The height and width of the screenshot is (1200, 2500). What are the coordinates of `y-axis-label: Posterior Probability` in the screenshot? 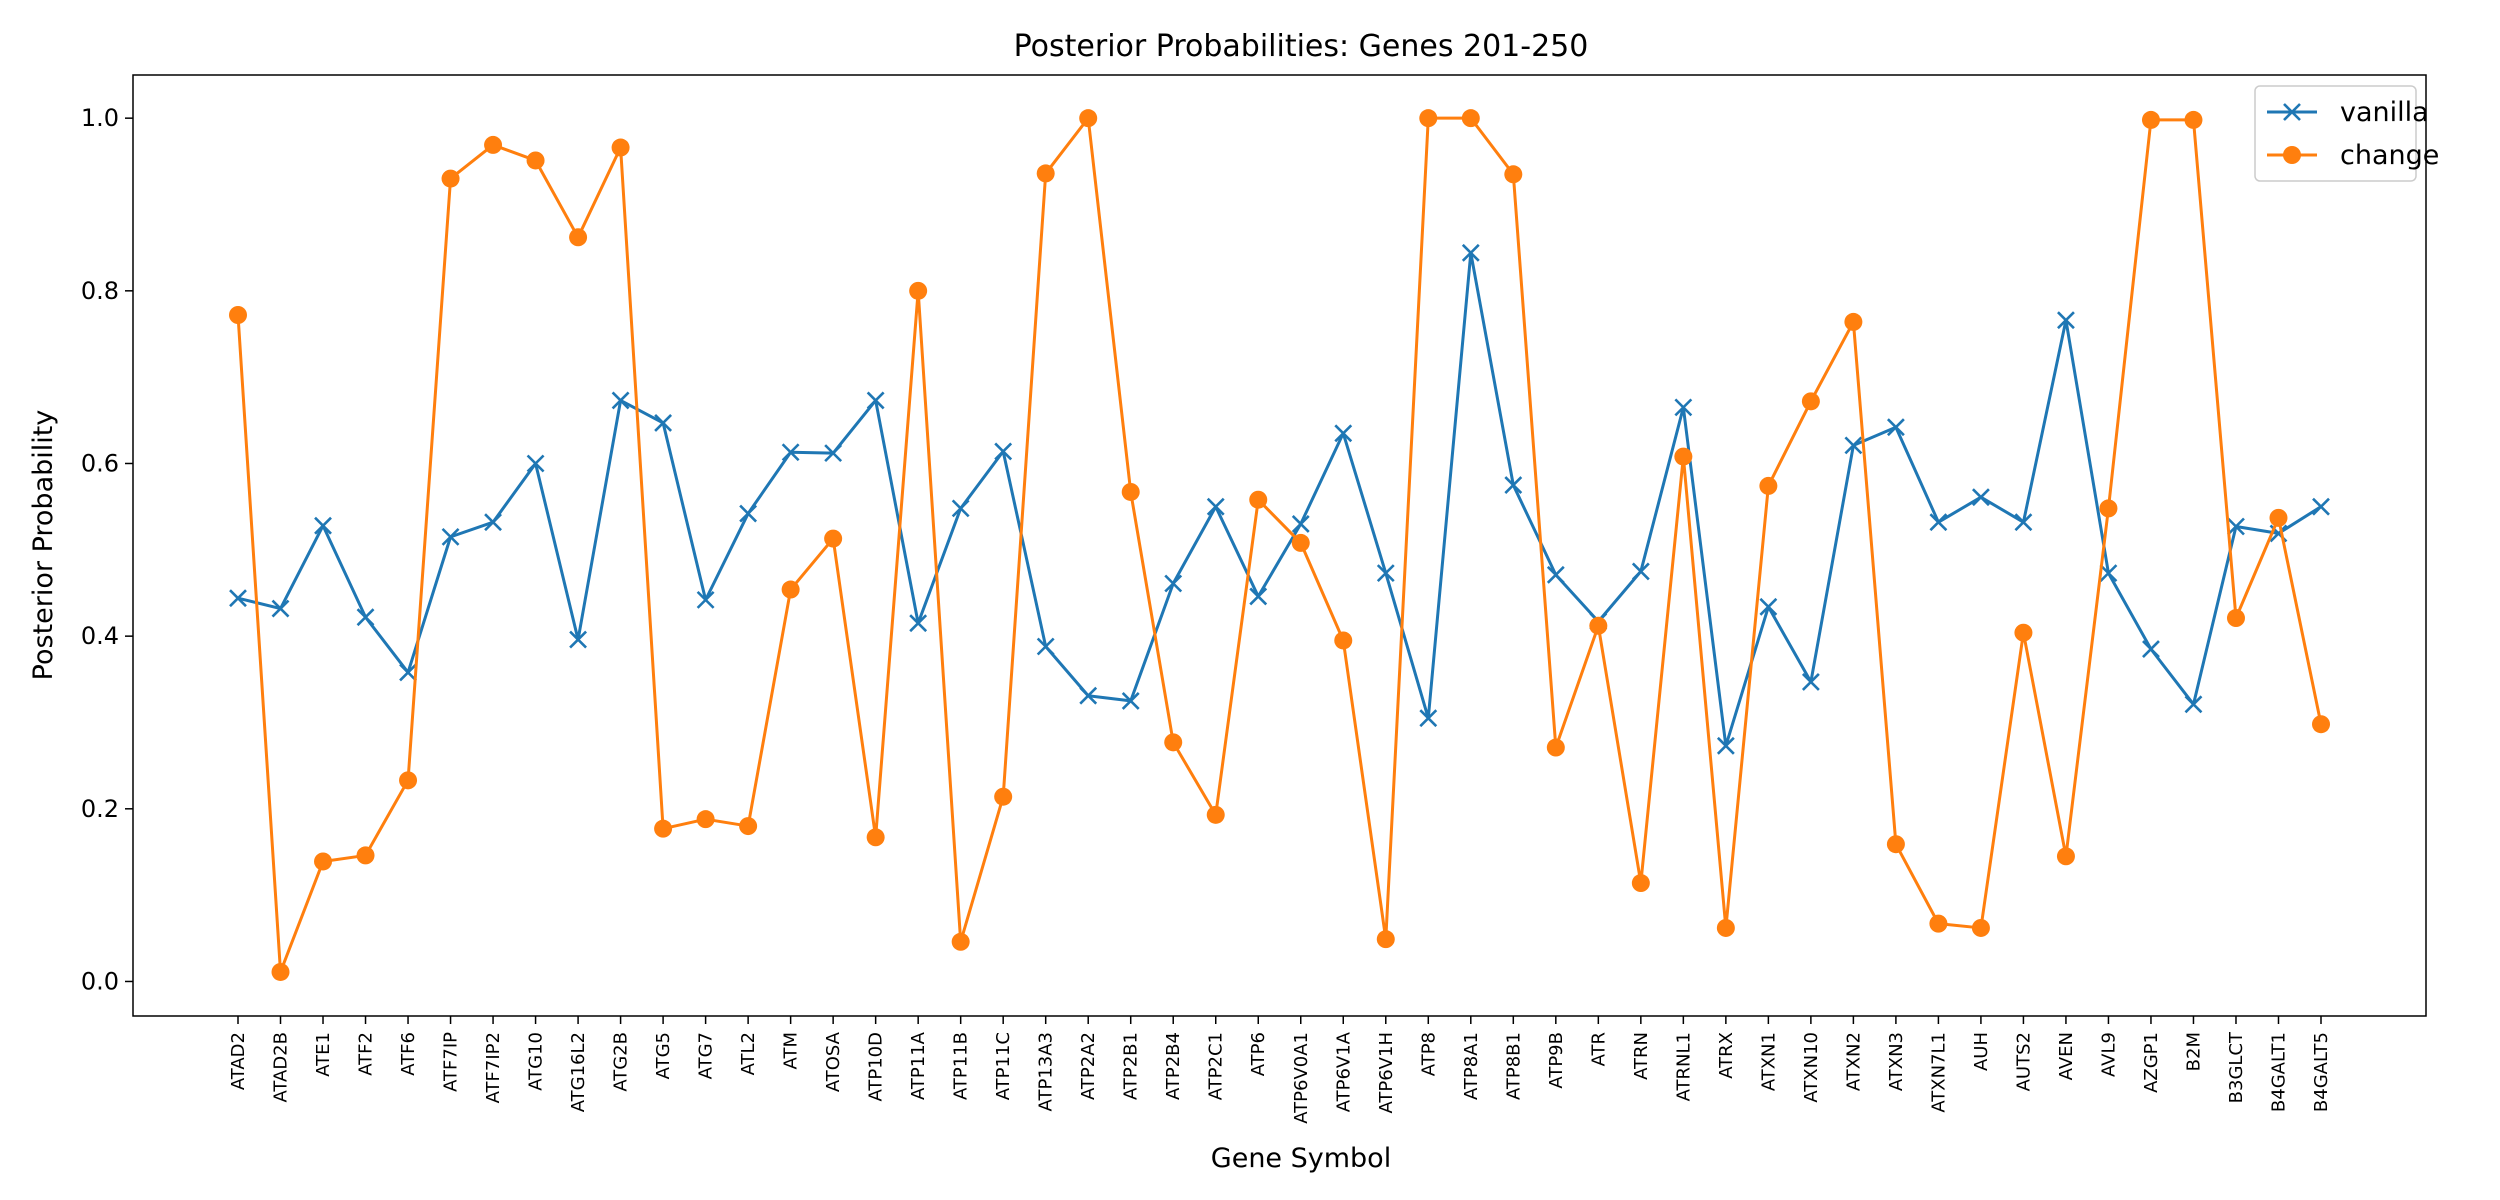 It's located at (43, 545).